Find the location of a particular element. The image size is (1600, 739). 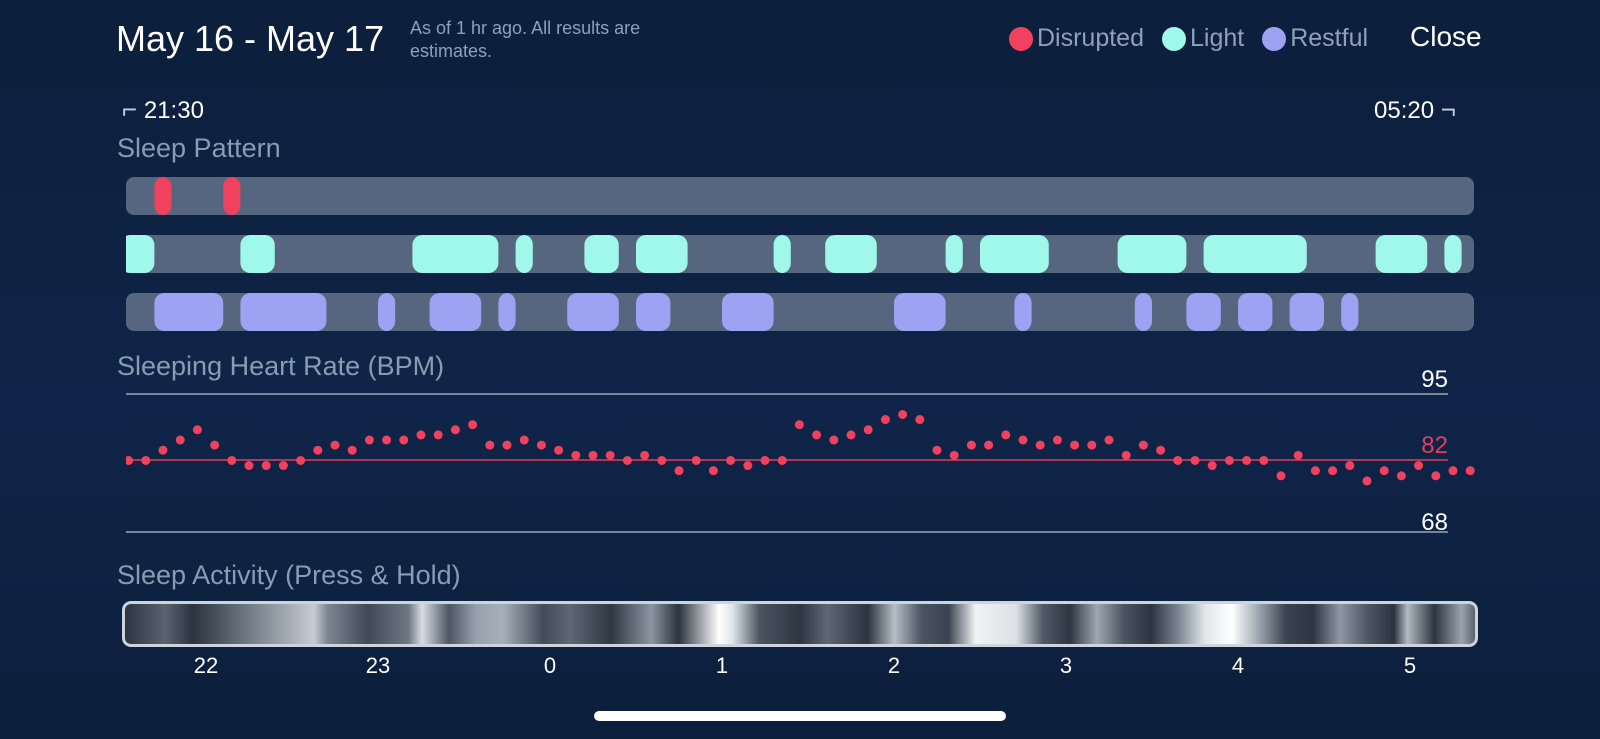

axis-tick: 4 is located at coordinates (1238, 665).